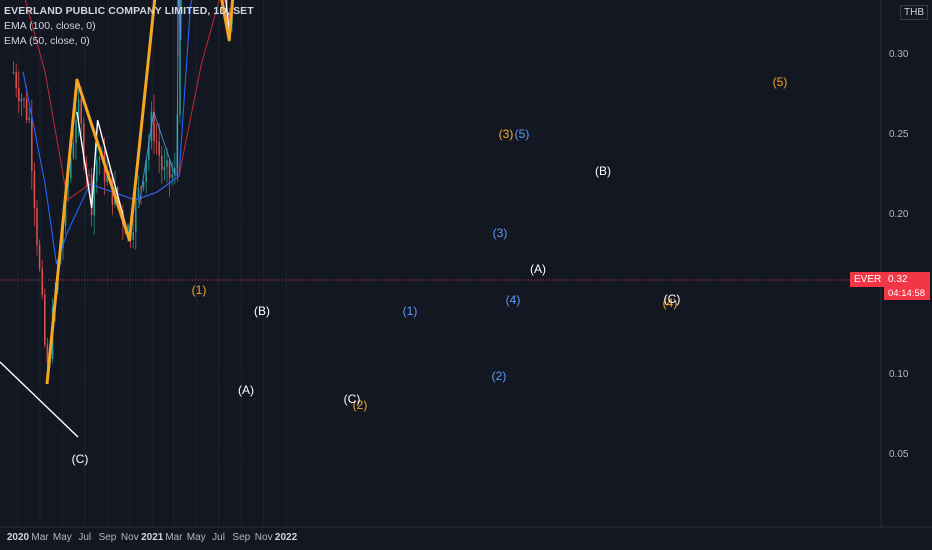 Image resolution: width=932 pixels, height=550 pixels. I want to click on price-tick-label: 0.20, so click(899, 214).